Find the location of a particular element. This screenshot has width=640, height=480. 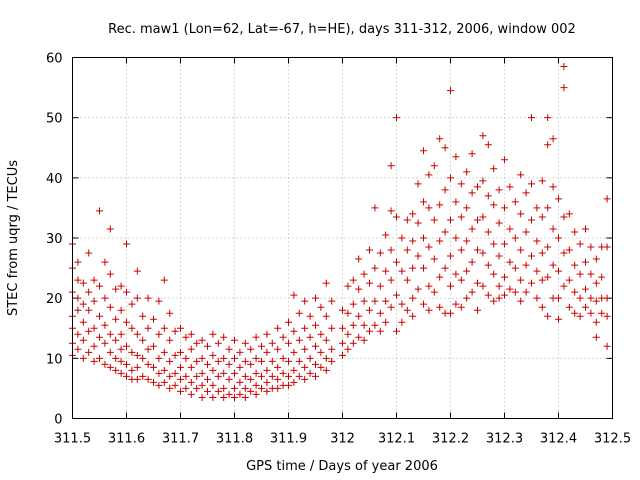

y-tick-label: 60 is located at coordinates (54, 59).